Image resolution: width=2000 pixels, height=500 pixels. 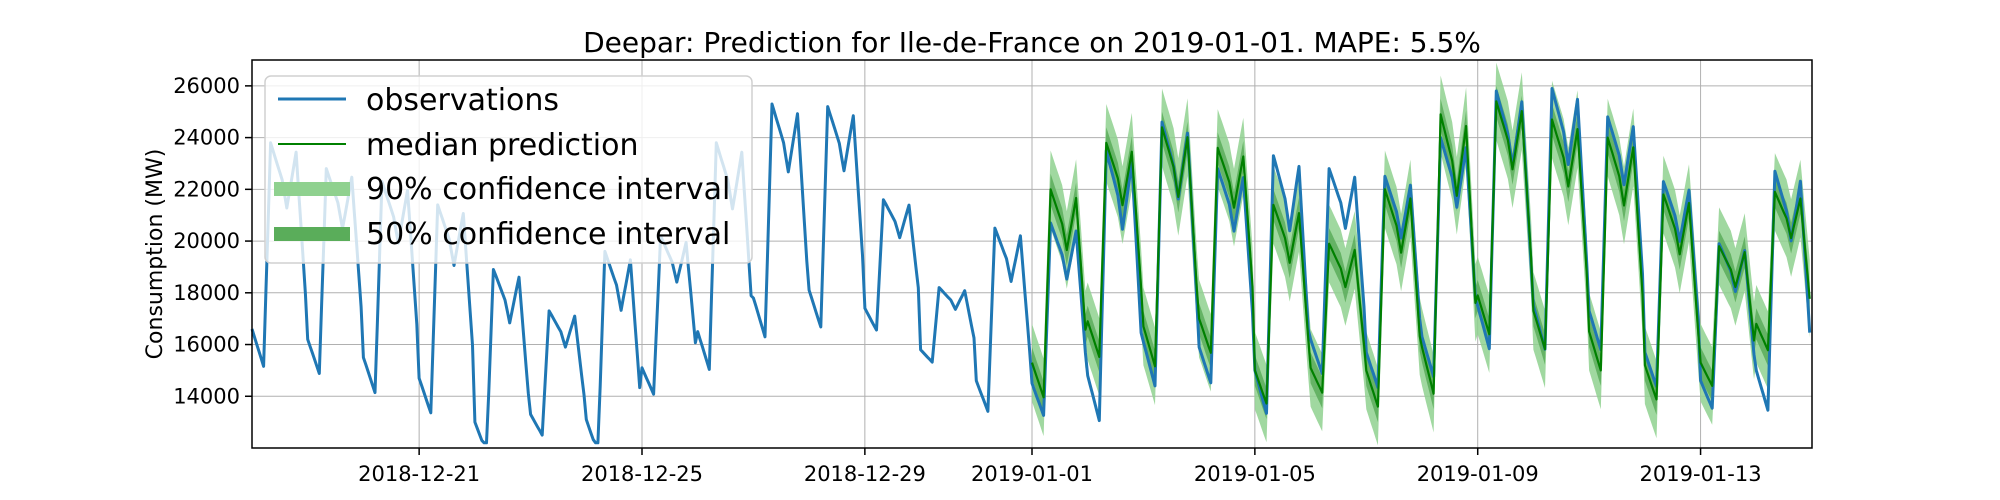 I want to click on legend-label-50ci: 50% confidence interval, so click(x=548, y=234).